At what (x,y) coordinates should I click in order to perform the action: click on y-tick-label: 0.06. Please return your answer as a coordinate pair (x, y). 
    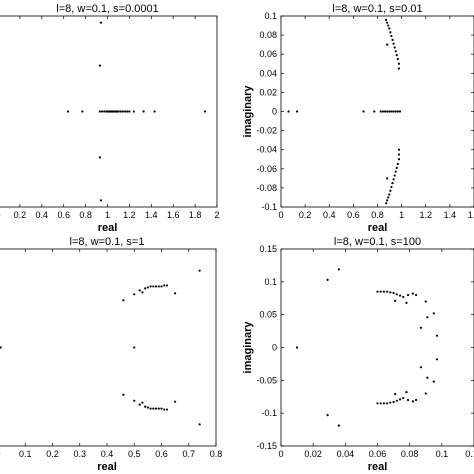
    Looking at the image, I should click on (268, 54).